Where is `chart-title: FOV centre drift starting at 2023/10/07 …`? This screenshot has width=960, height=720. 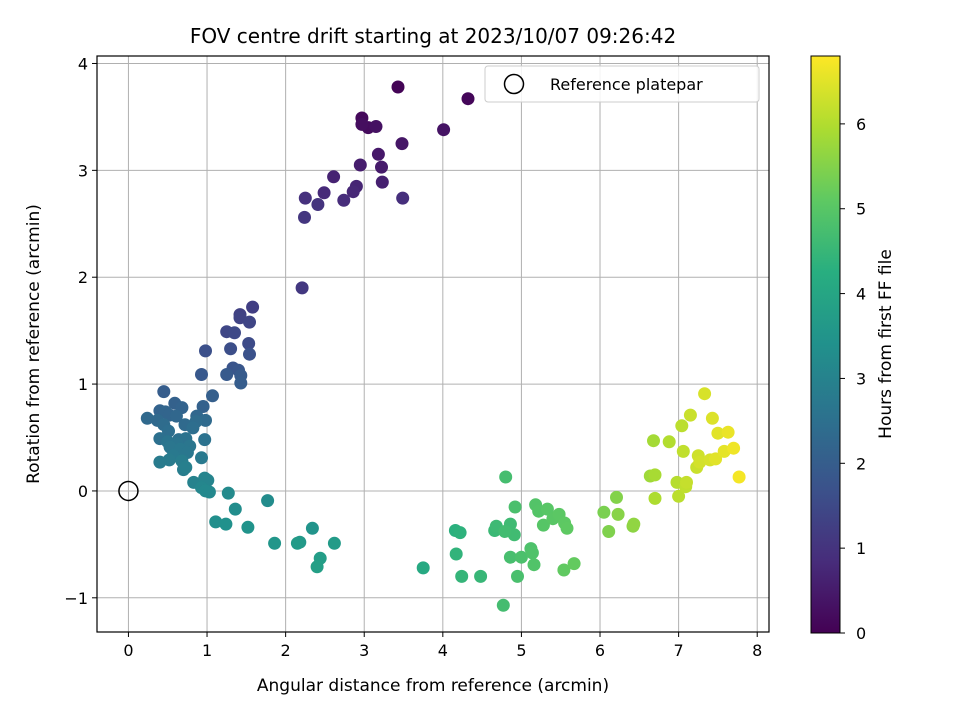 chart-title: FOV centre drift starting at 2023/10/07 … is located at coordinates (433, 36).